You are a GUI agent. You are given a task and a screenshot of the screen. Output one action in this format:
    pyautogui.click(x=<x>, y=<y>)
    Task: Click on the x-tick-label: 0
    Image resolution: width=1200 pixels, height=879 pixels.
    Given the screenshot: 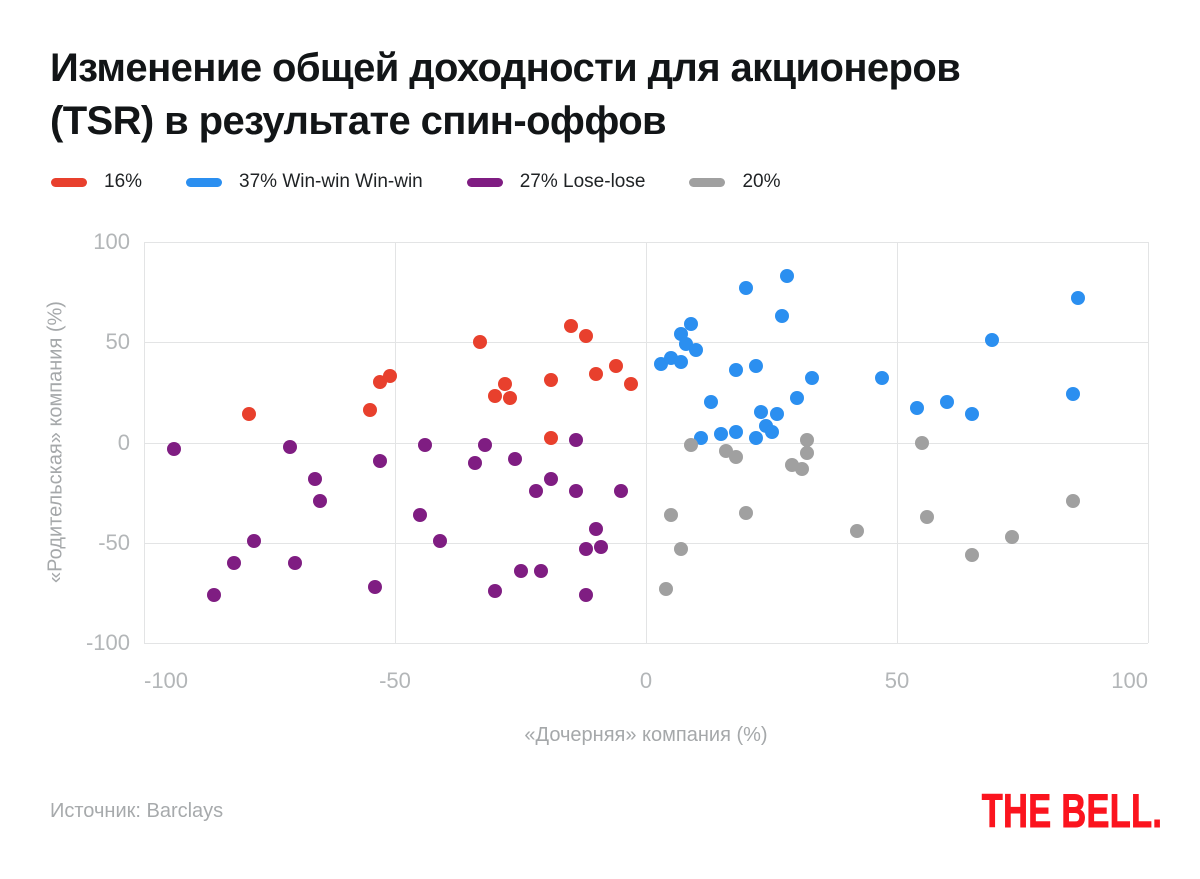 What is the action you would take?
    pyautogui.click(x=646, y=680)
    